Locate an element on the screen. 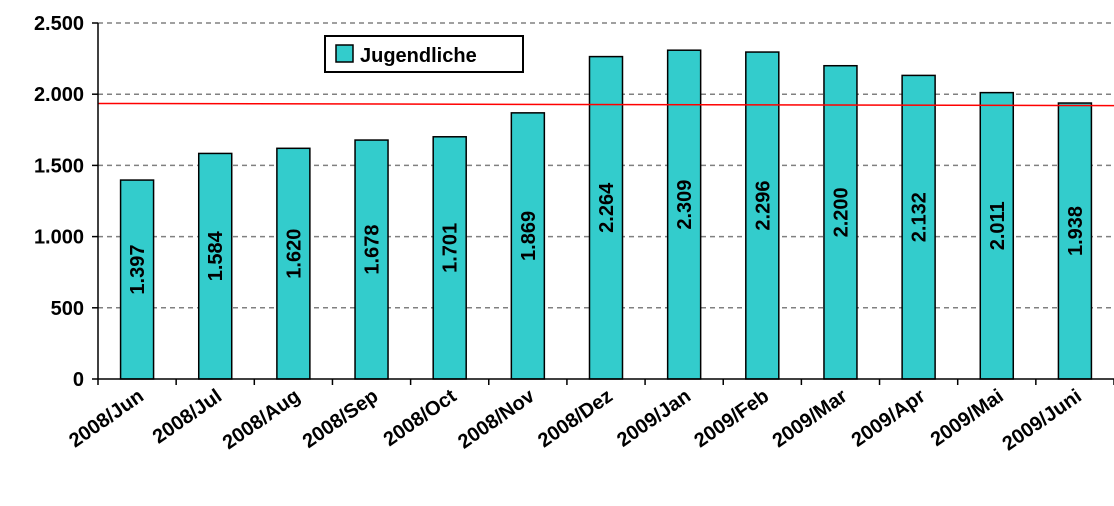 This screenshot has width=1114, height=506. bar-value-label: 1.678 is located at coordinates (373, 249).